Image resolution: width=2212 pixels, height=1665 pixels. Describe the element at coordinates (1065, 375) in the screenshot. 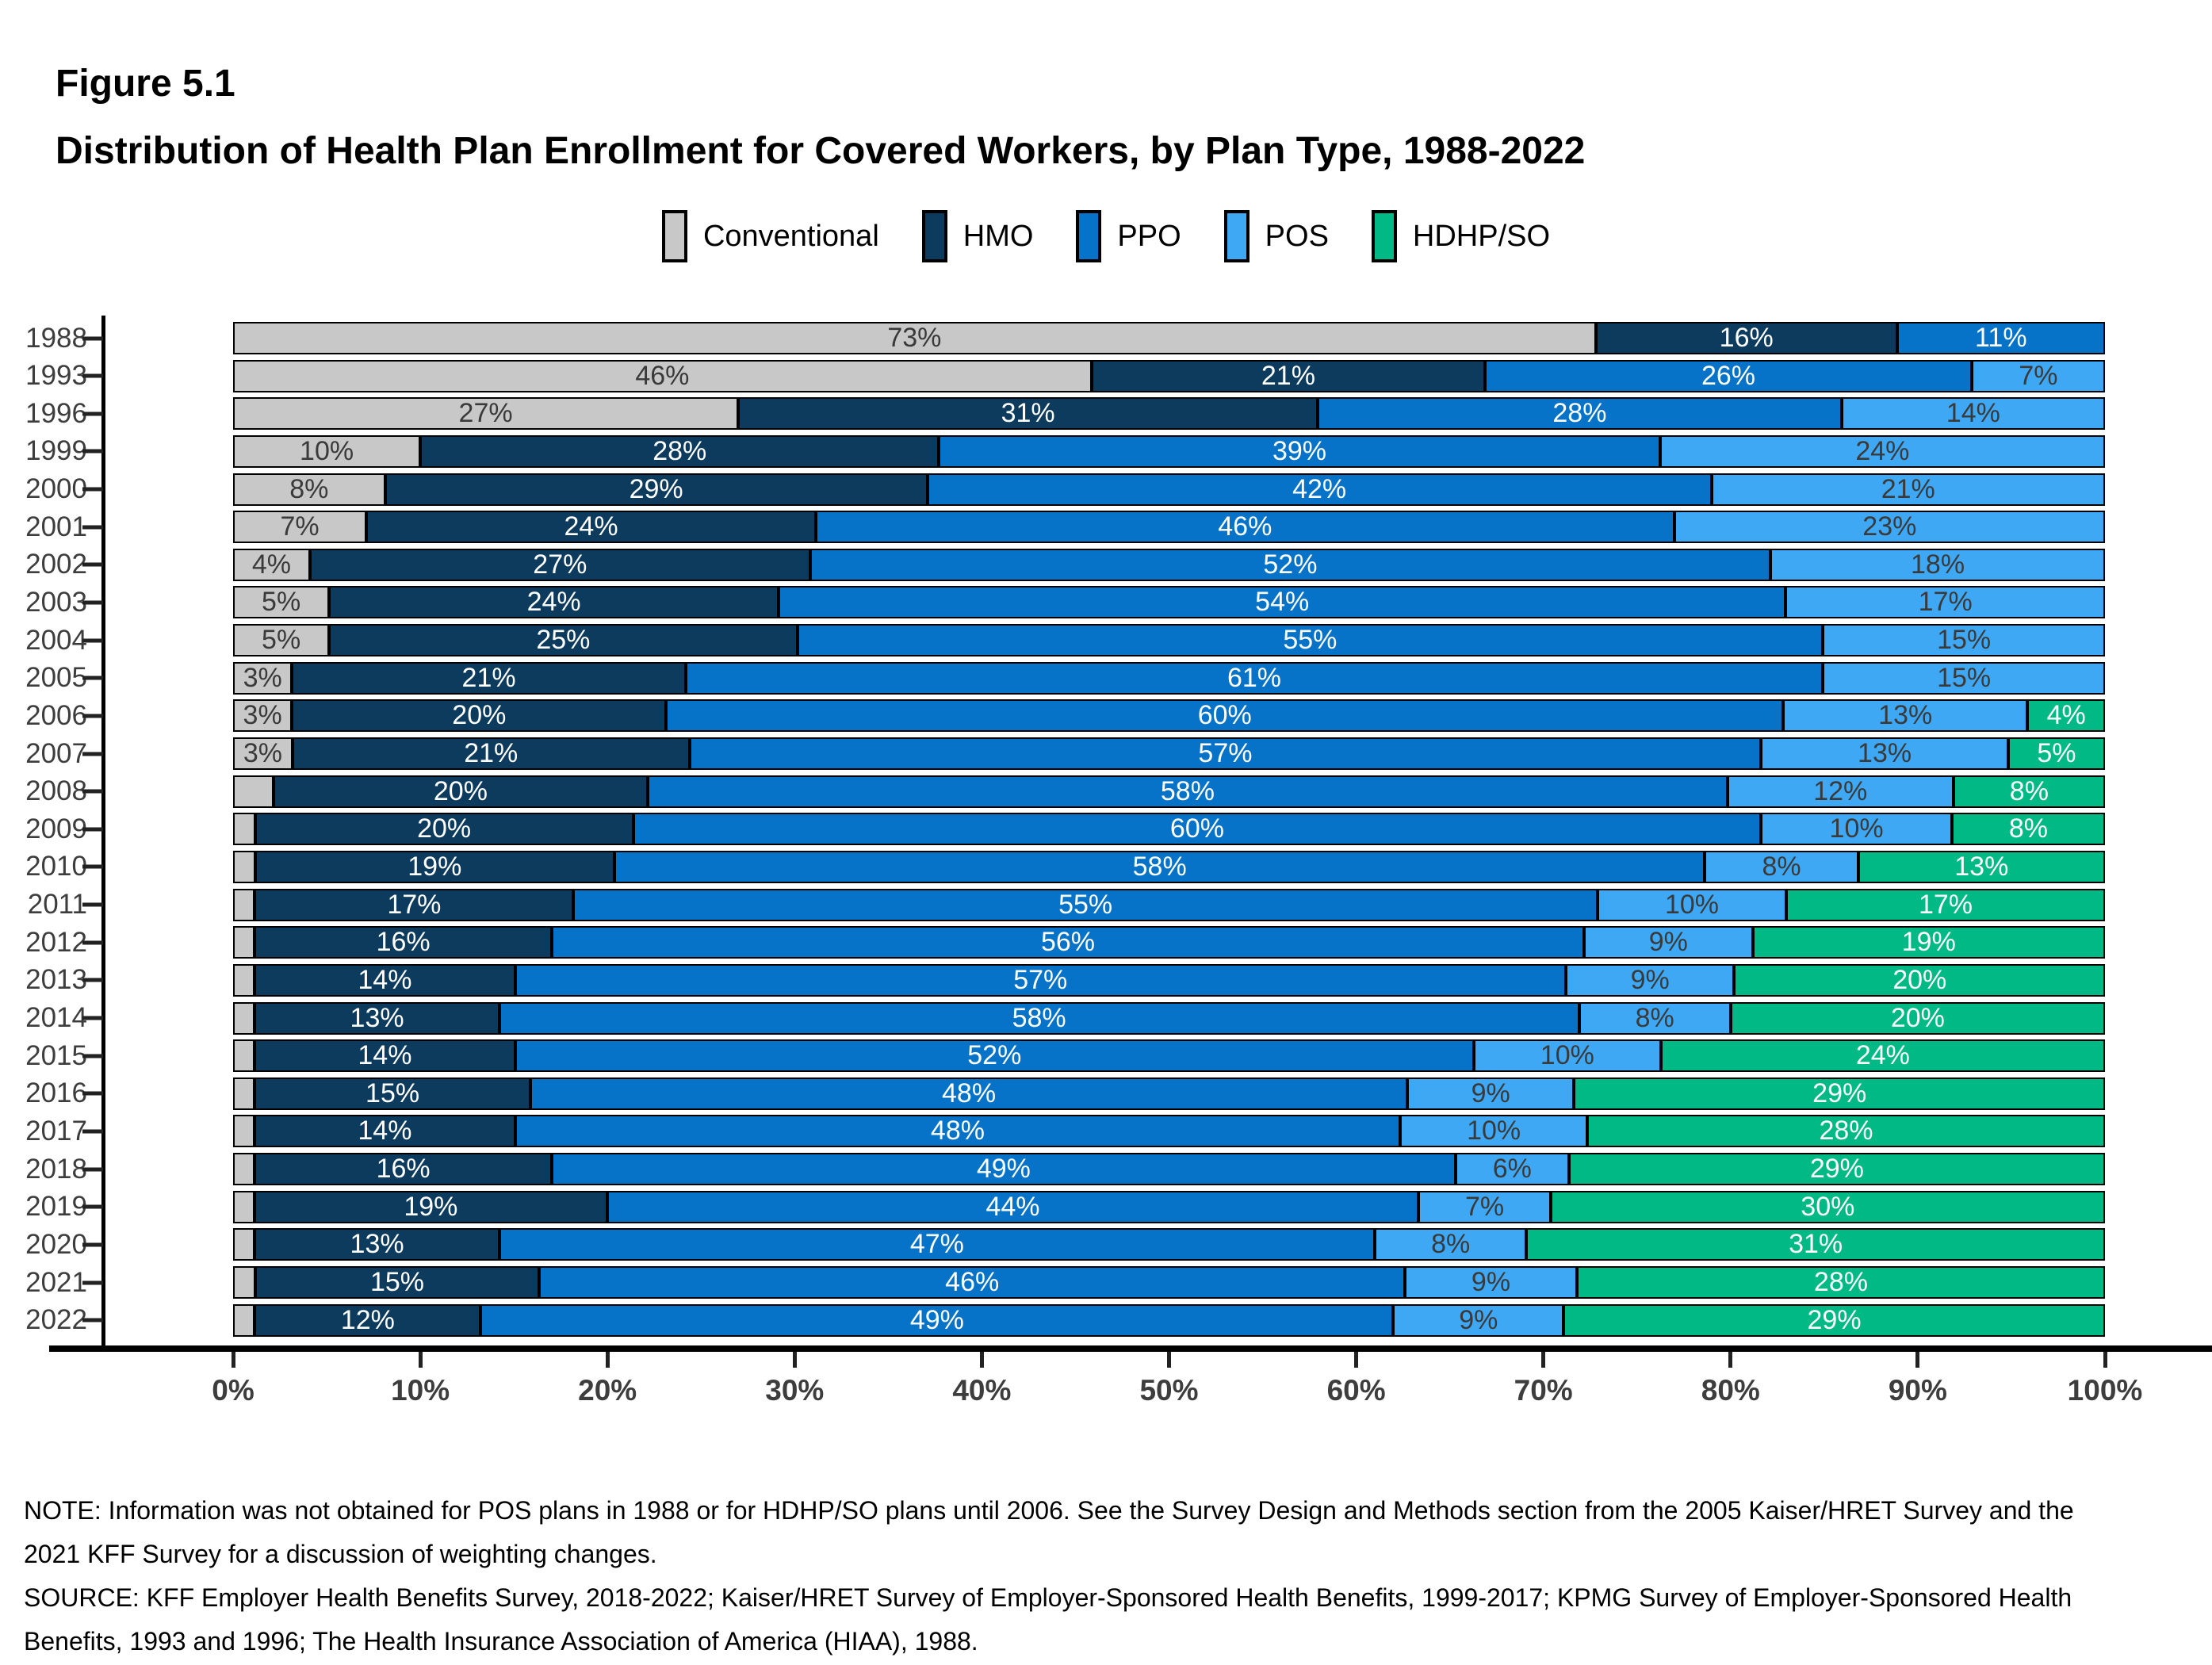

I see `bar-row: 1993 46% 21% 26% 7%` at that location.